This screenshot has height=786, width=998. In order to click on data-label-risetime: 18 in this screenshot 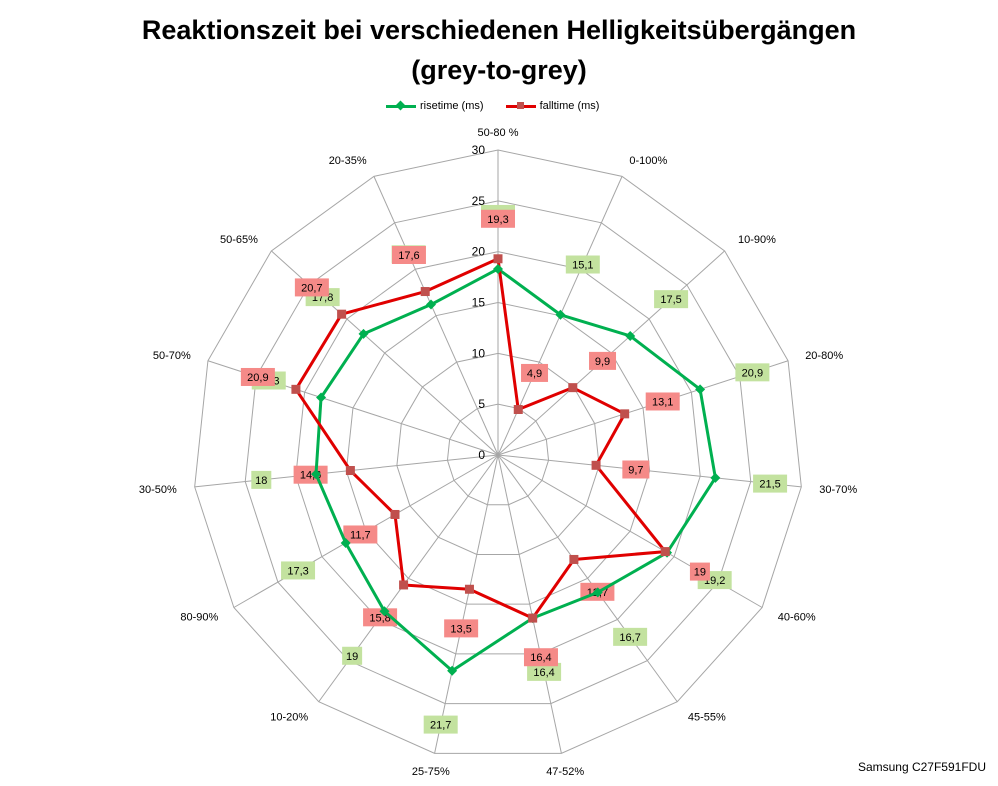, I will do `click(261, 481)`.